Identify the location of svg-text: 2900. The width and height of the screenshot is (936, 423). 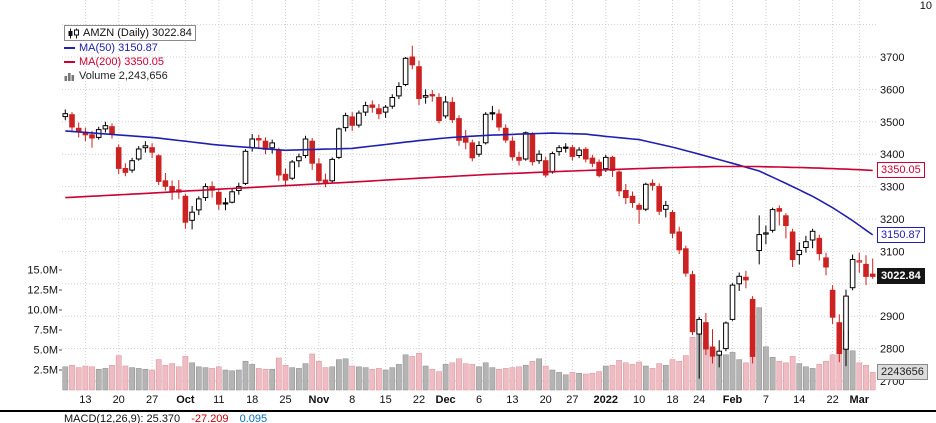
(892, 317).